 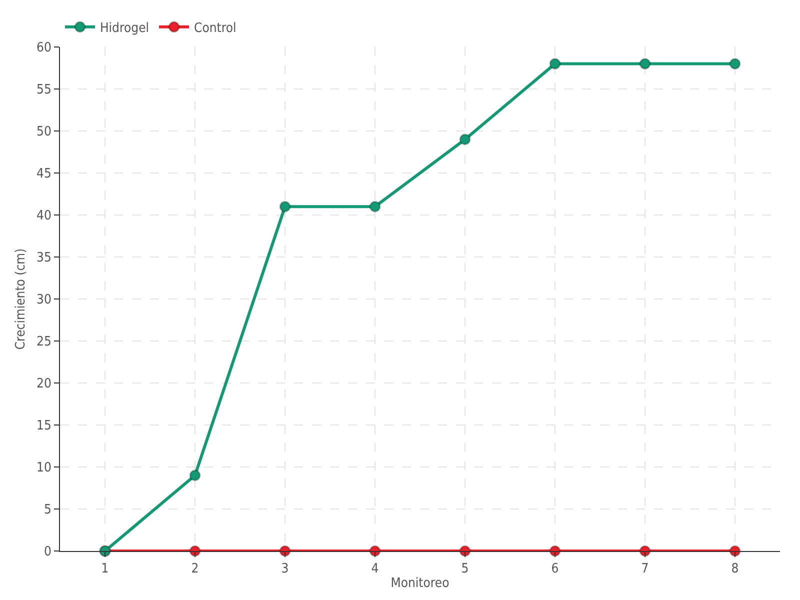 What do you see at coordinates (44, 174) in the screenshot?
I see `y-tick-label: 45` at bounding box center [44, 174].